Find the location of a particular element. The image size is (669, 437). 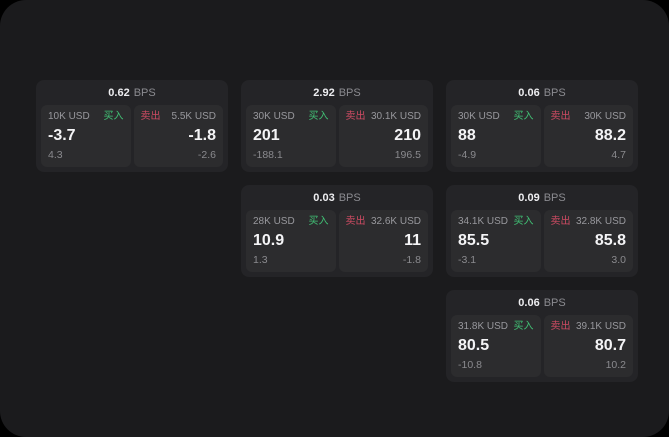

buy-sub-value: 4.3 is located at coordinates (55, 155).